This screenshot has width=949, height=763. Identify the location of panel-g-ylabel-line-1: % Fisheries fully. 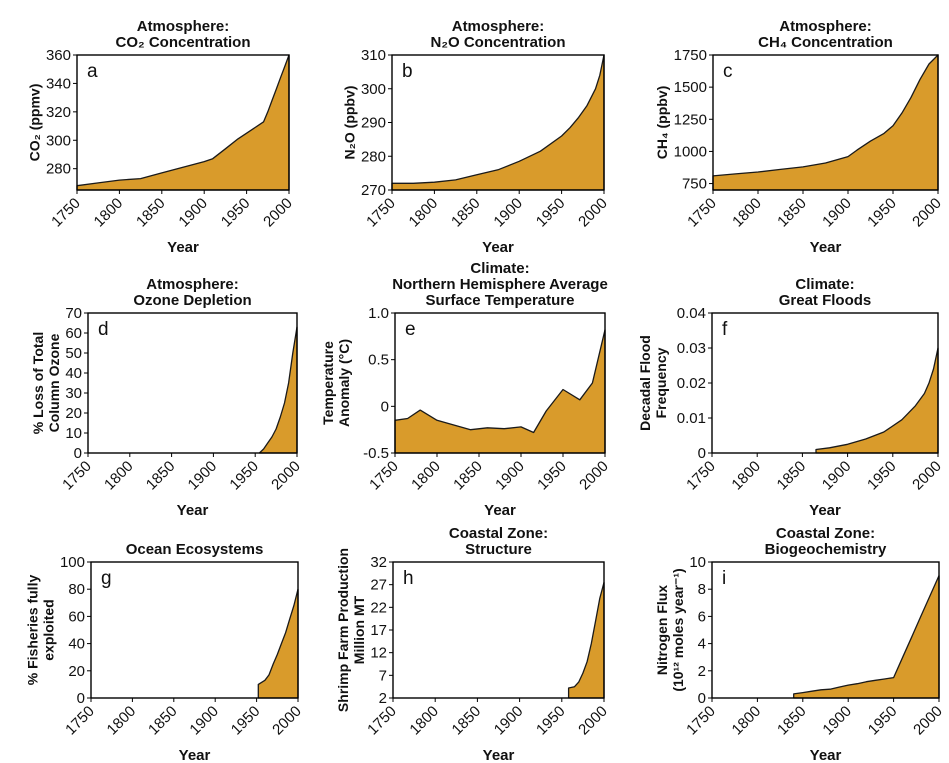
(33, 630).